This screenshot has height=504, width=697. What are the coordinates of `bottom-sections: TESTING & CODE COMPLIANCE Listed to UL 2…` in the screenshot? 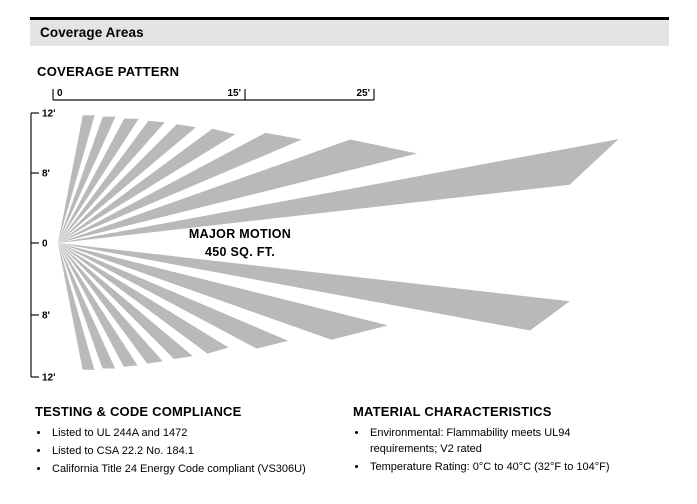 It's located at (355, 442).